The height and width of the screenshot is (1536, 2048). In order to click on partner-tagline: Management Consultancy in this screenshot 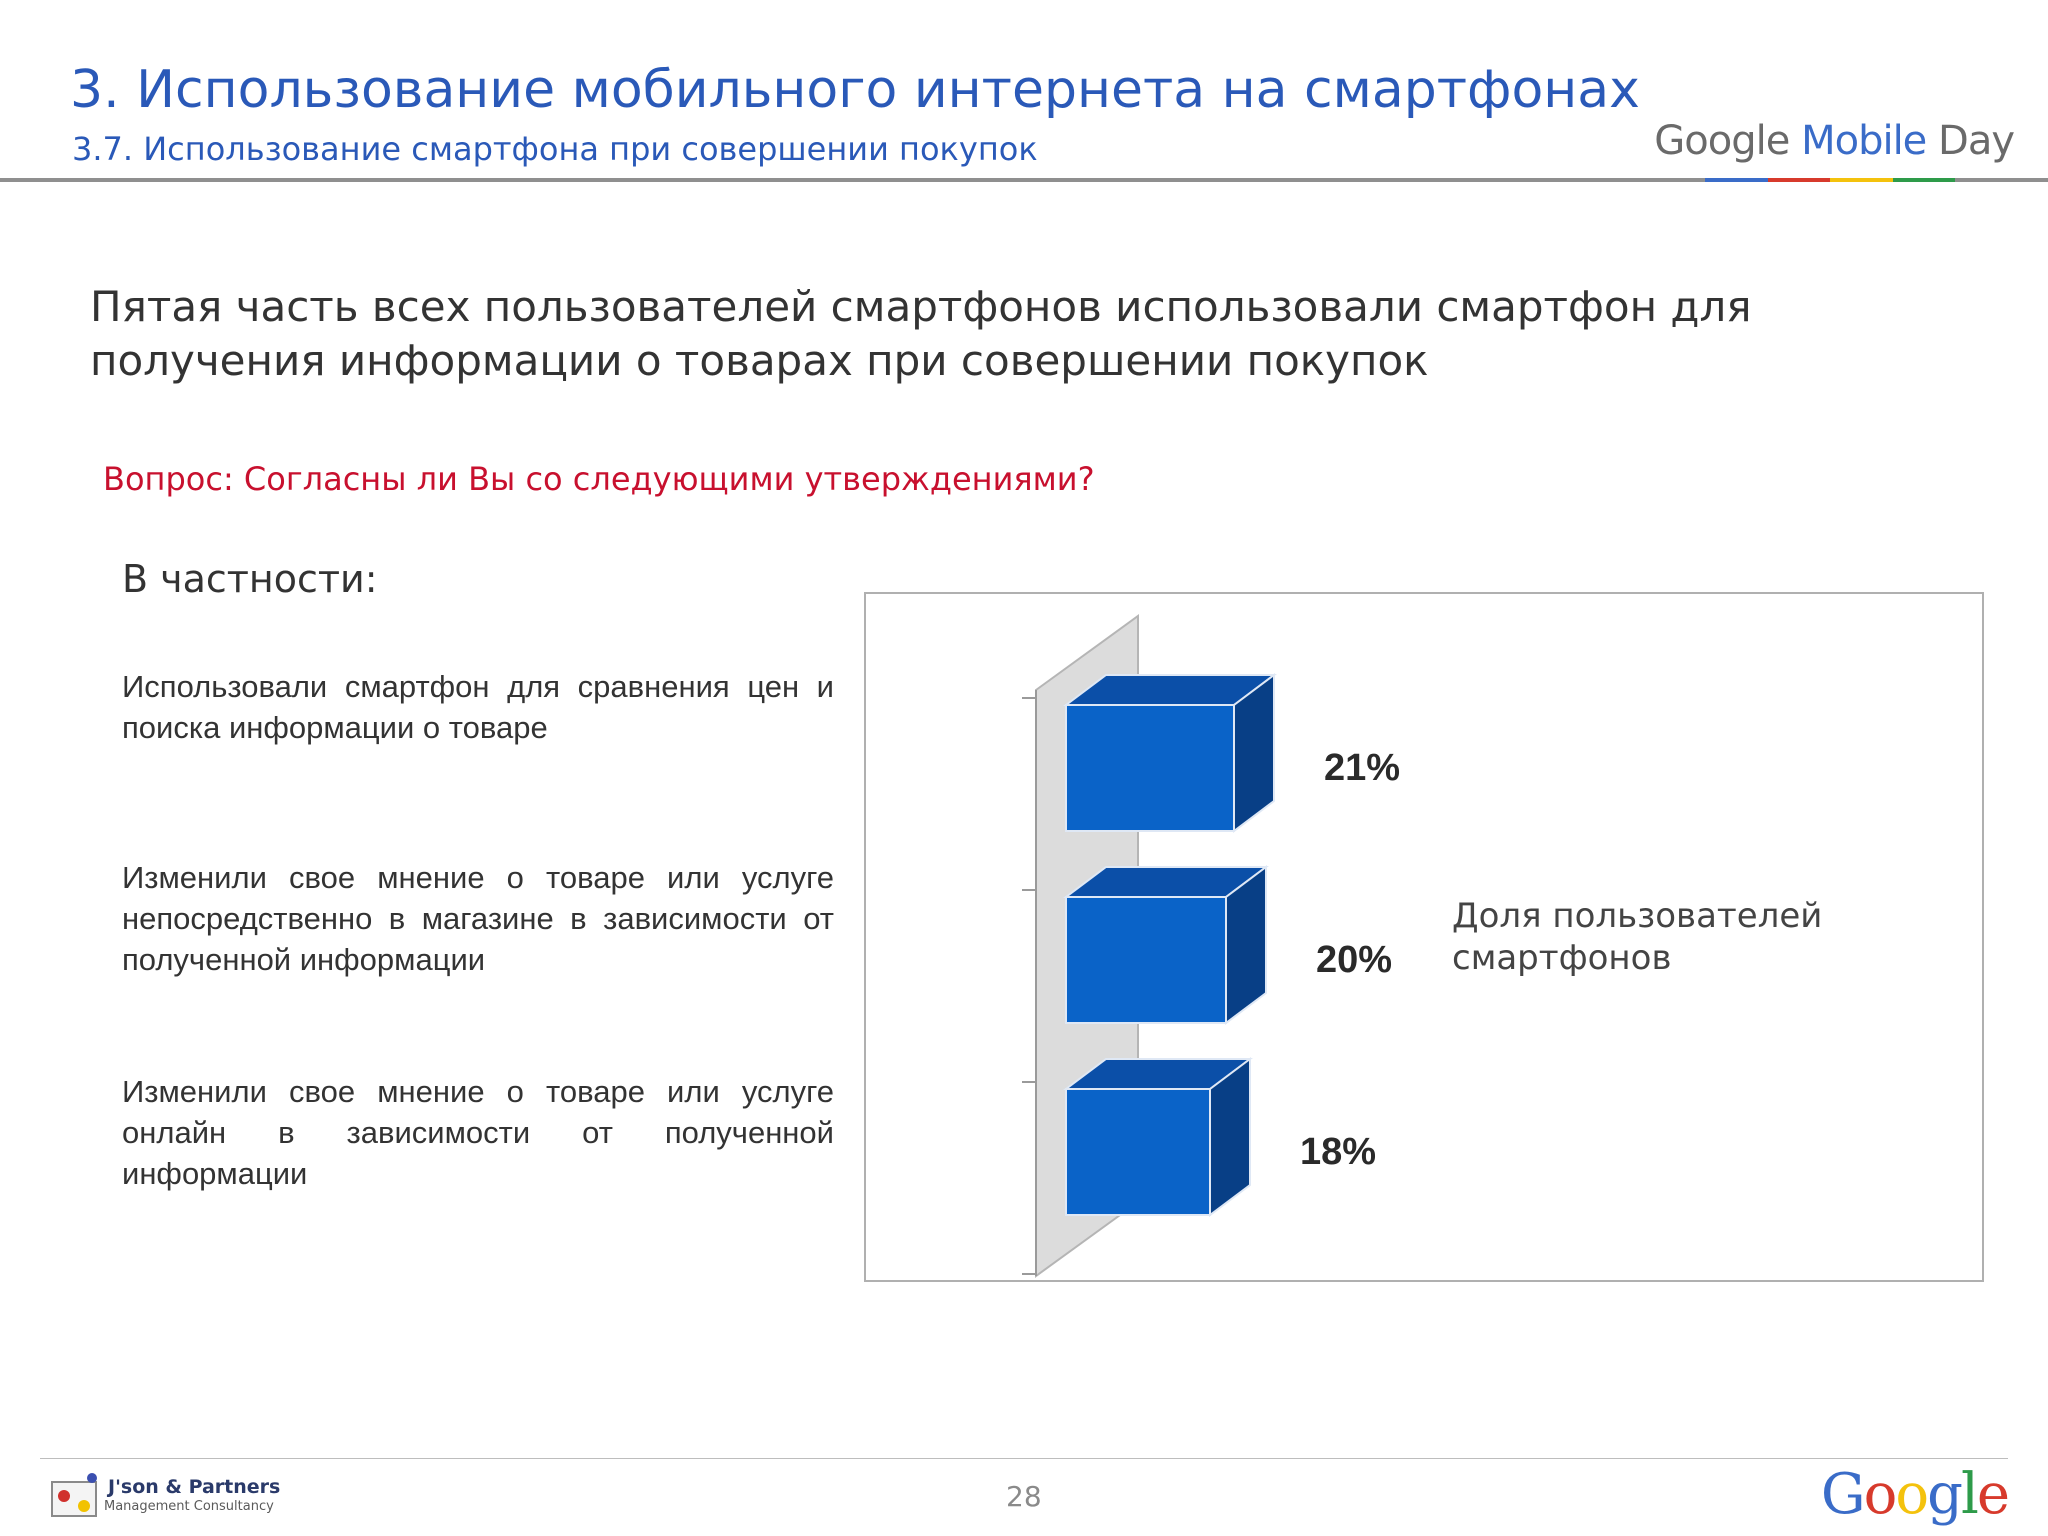, I will do `click(189, 1506)`.